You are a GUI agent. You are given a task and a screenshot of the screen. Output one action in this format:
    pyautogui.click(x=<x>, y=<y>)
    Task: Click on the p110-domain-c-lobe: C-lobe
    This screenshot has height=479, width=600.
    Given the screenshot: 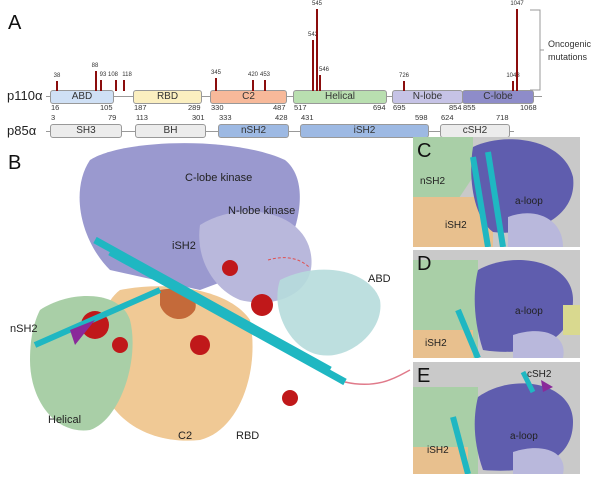 What is the action you would take?
    pyautogui.click(x=498, y=97)
    